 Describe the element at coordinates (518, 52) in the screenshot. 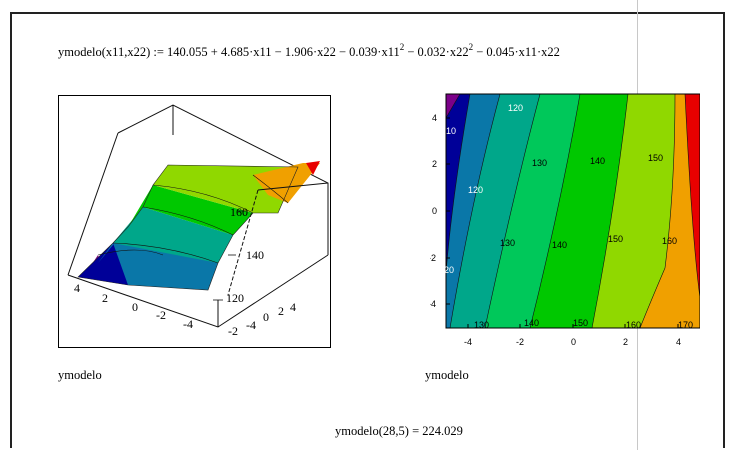

I see `formula-term-5: − 0.045·x11·x22` at that location.